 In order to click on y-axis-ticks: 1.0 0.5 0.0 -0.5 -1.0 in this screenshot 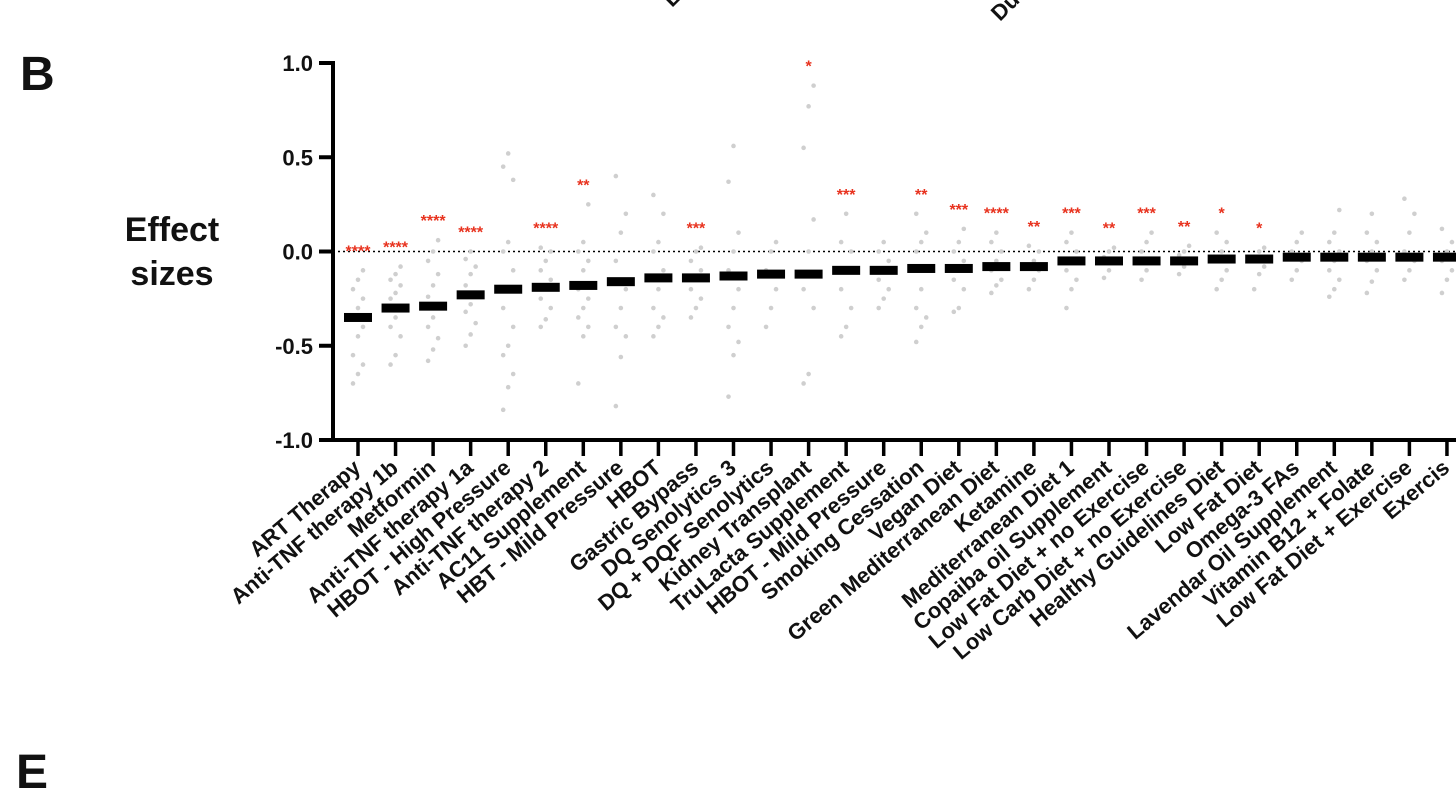, I will do `click(304, 252)`.